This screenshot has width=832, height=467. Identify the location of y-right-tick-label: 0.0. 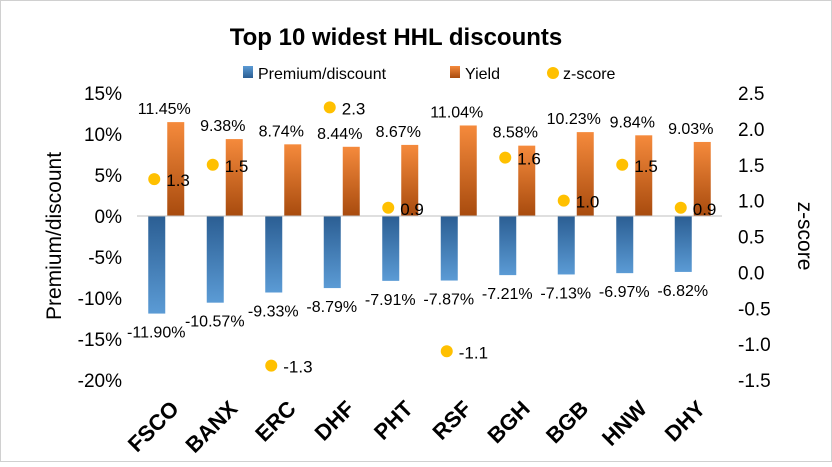
(751, 273).